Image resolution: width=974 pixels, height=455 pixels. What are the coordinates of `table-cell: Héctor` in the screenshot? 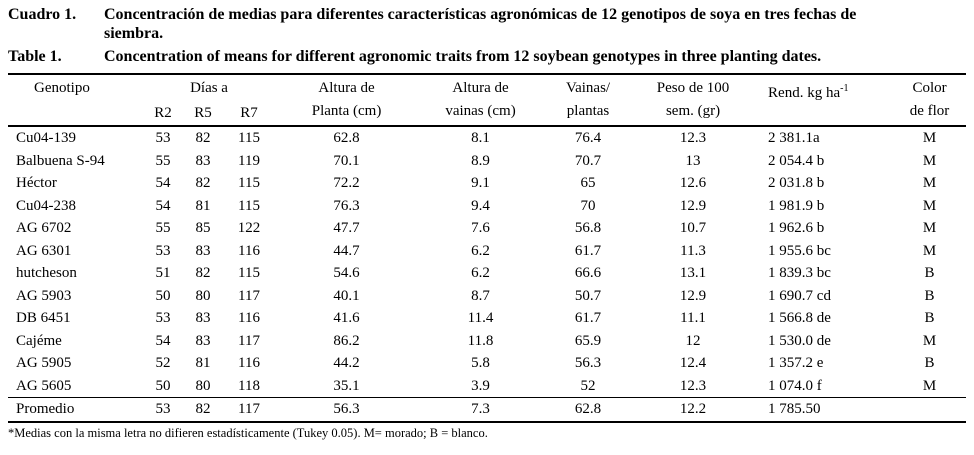 It's located at (36, 183).